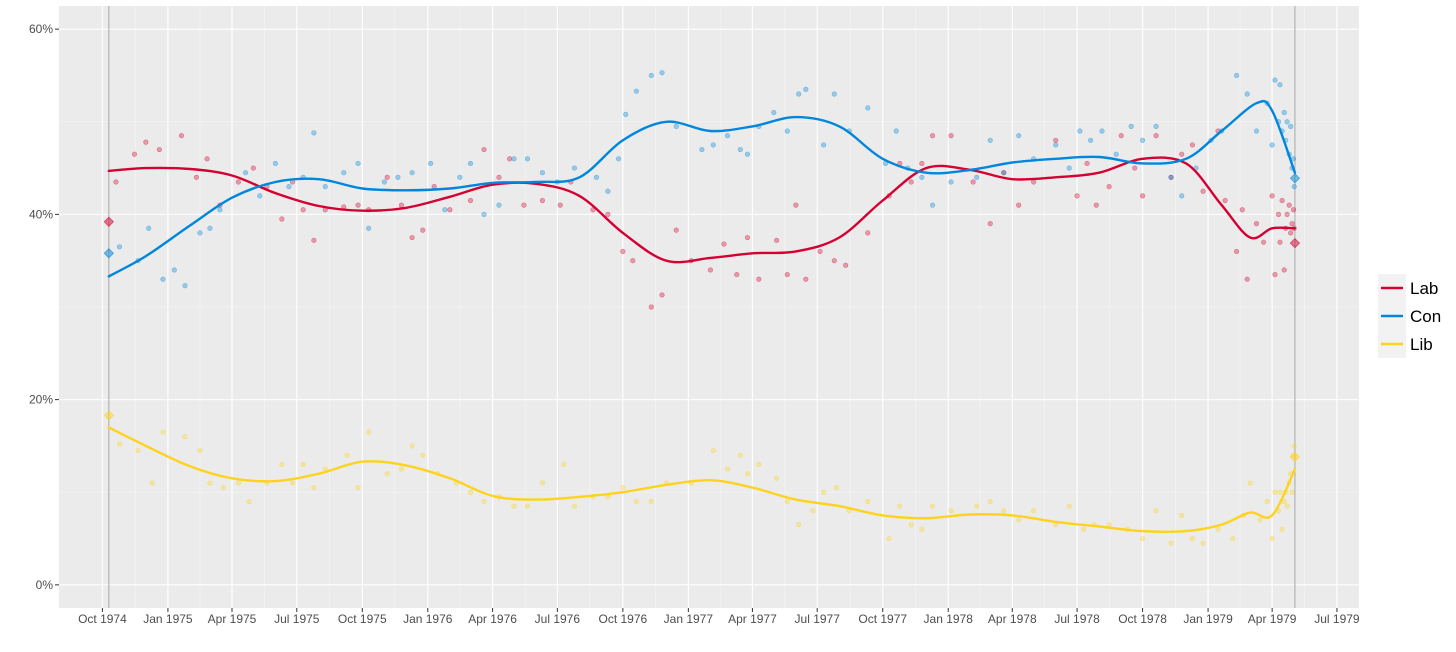 The width and height of the screenshot is (1456, 652). What do you see at coordinates (702, 210) in the screenshot?
I see `trend-line-lab` at bounding box center [702, 210].